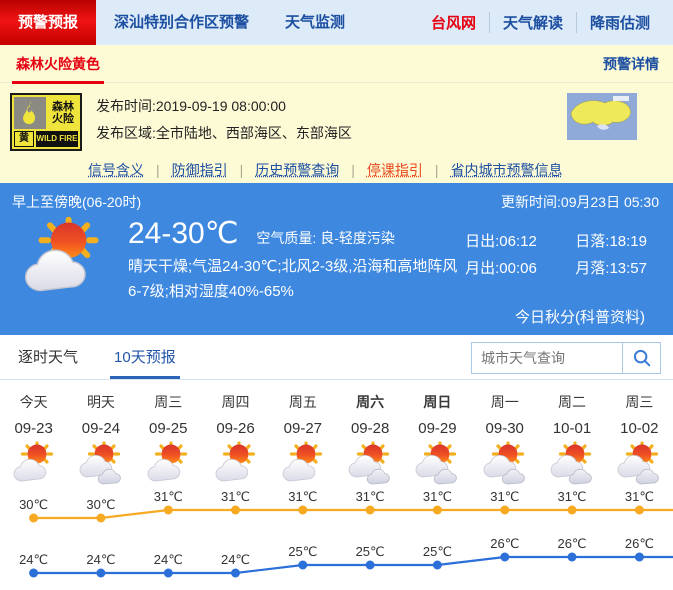 Image resolution: width=673 pixels, height=590 pixels. I want to click on publish-area-label: 发布区域:, so click(126, 133).